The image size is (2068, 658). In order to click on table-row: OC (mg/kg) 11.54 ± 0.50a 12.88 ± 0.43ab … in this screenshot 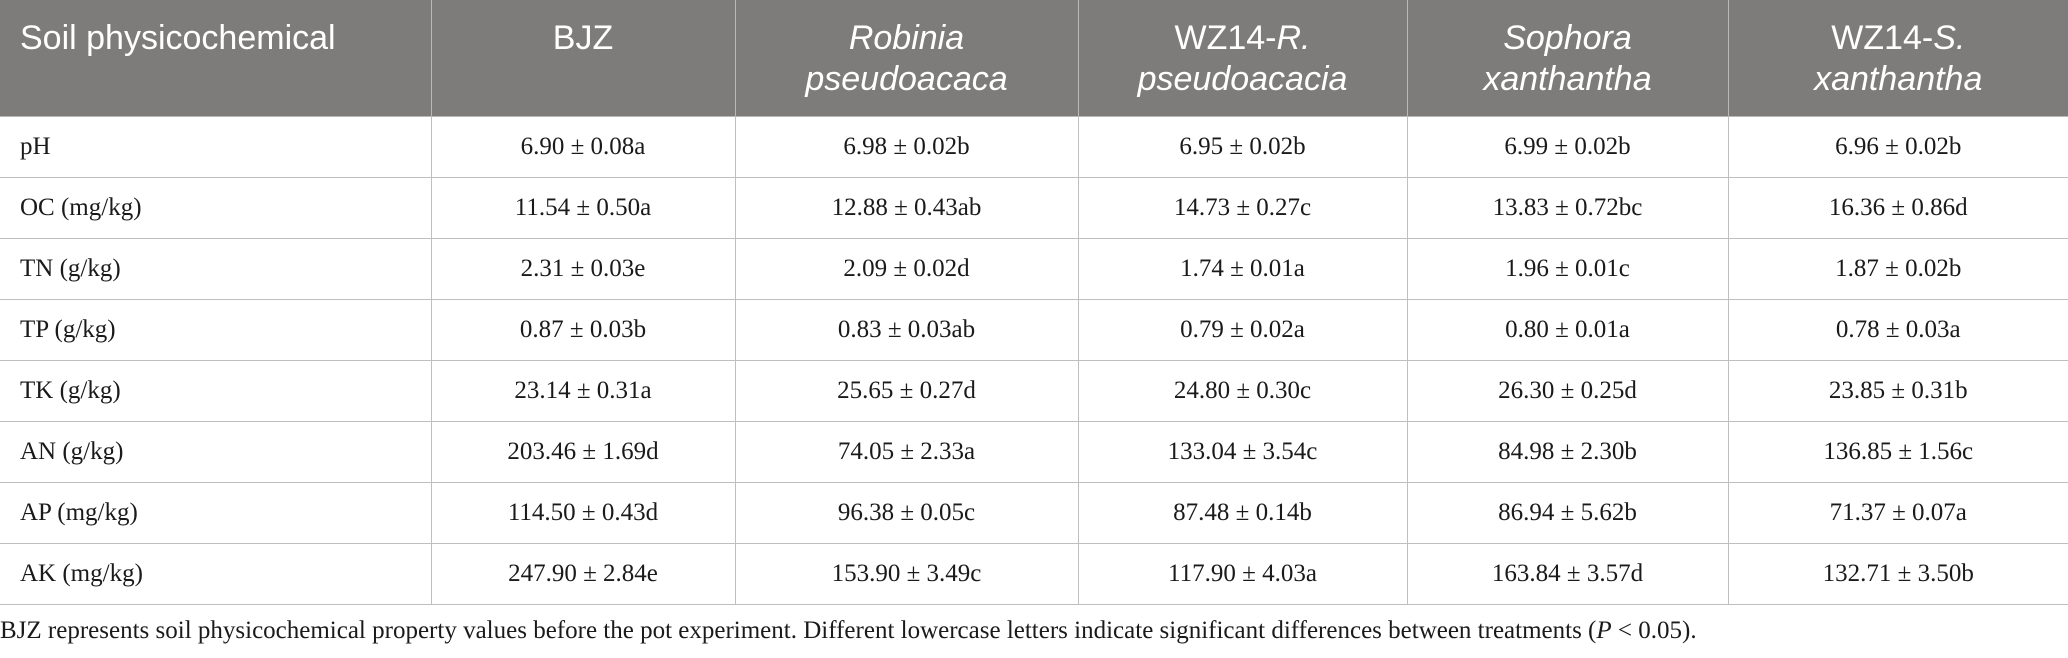, I will do `click(1034, 208)`.